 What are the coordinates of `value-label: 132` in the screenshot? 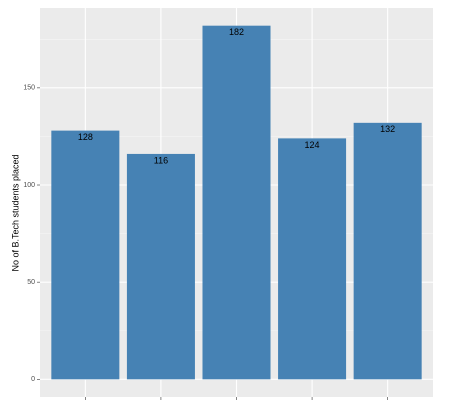 It's located at (387, 129).